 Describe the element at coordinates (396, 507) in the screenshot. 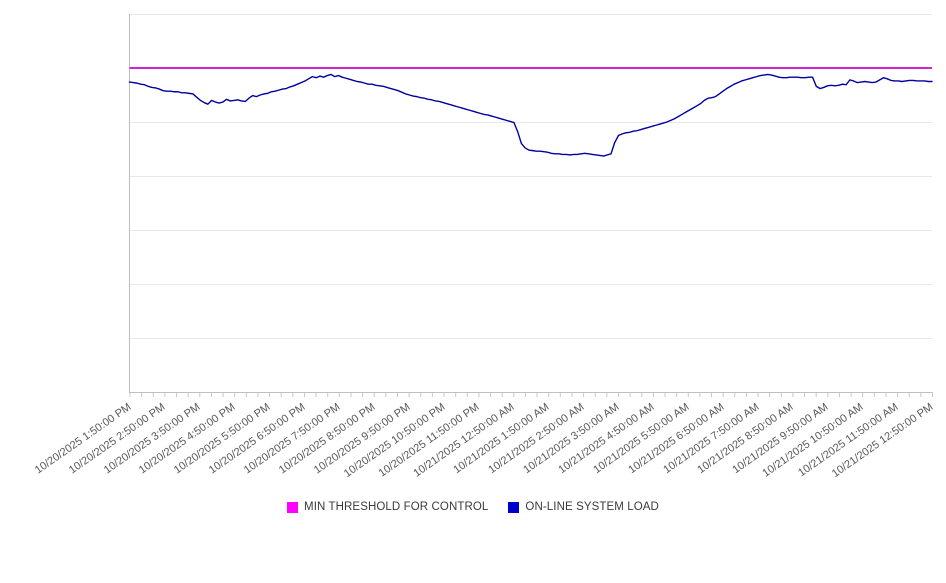

I see `legend-label-min-threshold-for-control: MIN THRESHOLD FOR CONTROL` at that location.